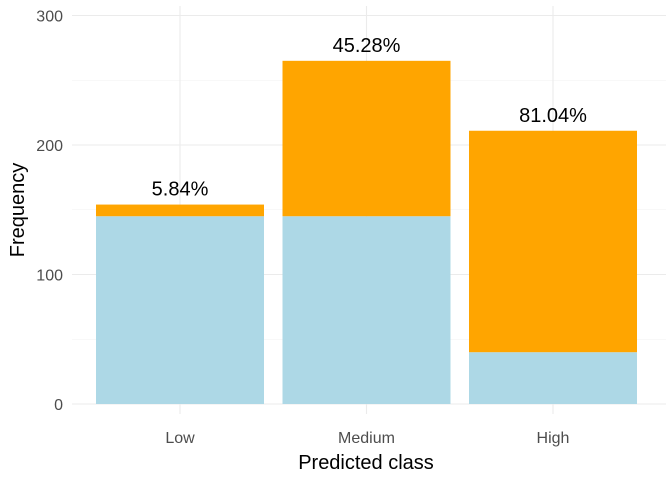  What do you see at coordinates (553, 438) in the screenshot?
I see `x-tick-label-high: High` at bounding box center [553, 438].